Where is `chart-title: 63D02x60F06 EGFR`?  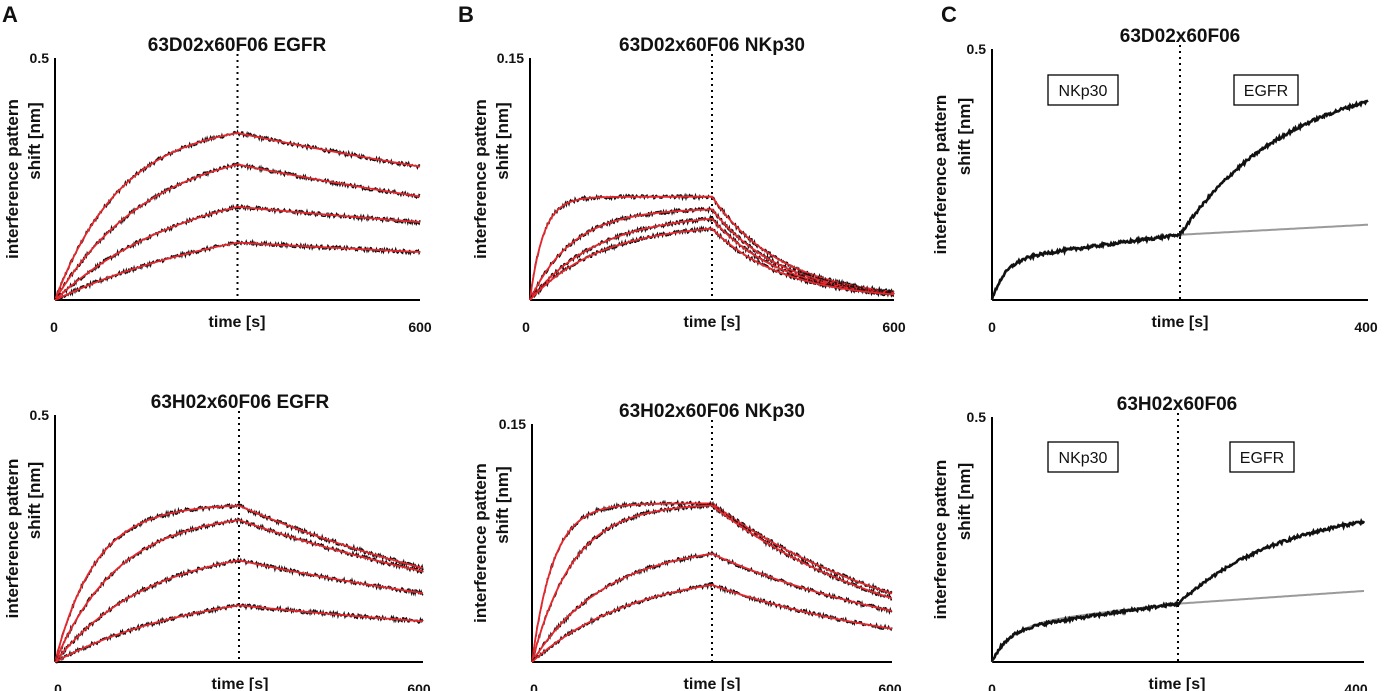 chart-title: 63D02x60F06 EGFR is located at coordinates (237, 45).